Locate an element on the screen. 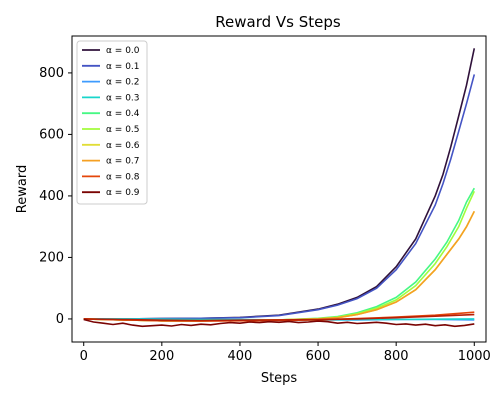 This screenshot has height=400, width=500. x-tick-label: 400 is located at coordinates (240, 356).